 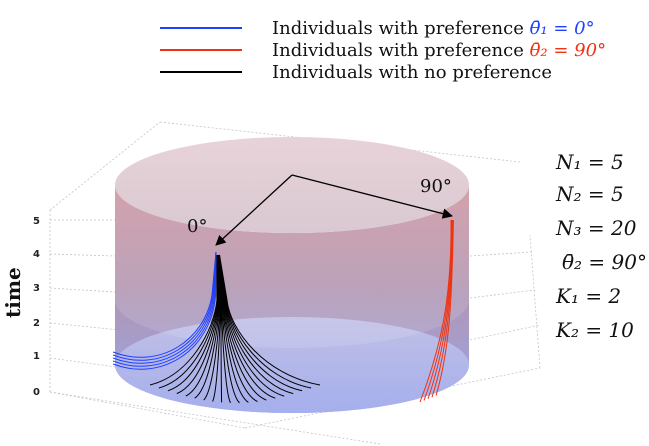 I want to click on legend-label-blue: Individuals with preference θ̄₁ = 0°, so click(x=433, y=28).